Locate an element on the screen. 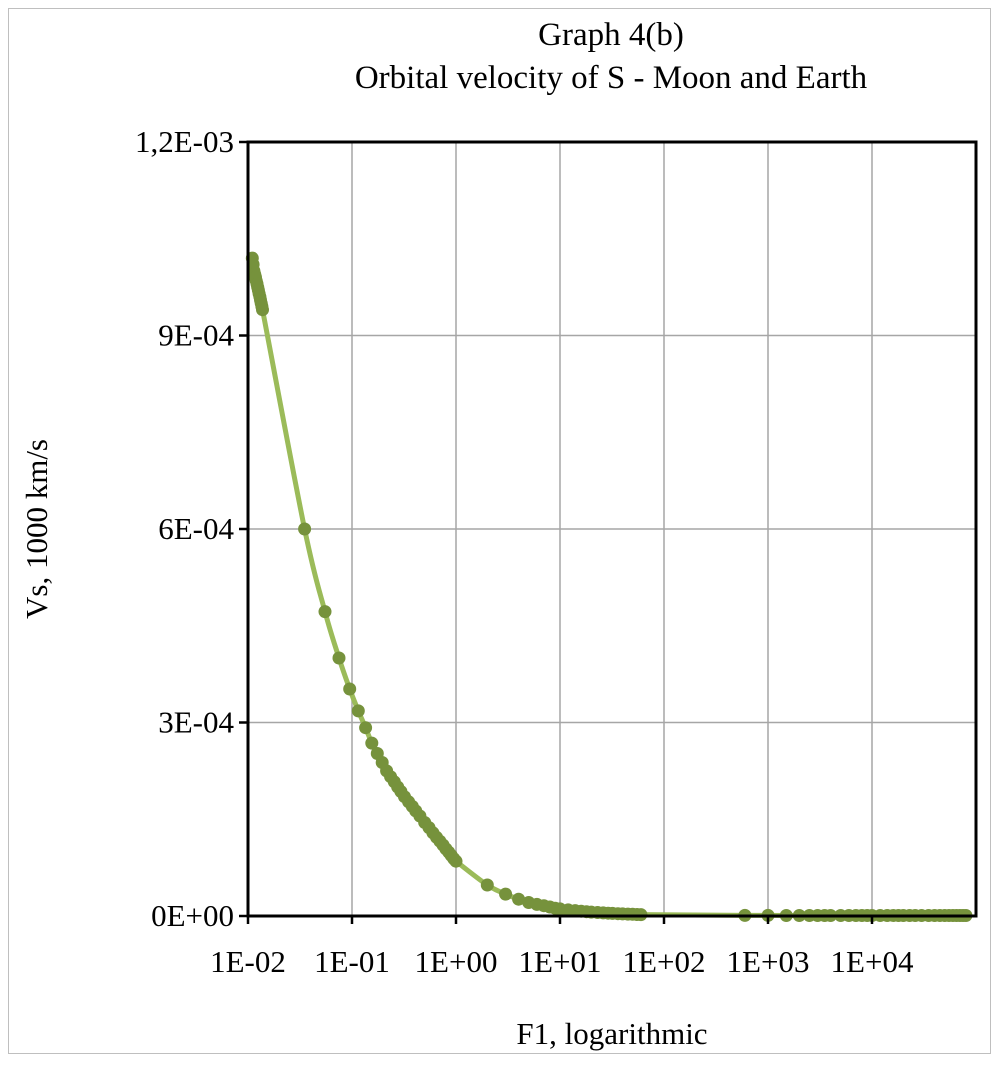 This screenshot has width=1001, height=1074. x-tick-label: 1E+00 is located at coordinates (456, 961).